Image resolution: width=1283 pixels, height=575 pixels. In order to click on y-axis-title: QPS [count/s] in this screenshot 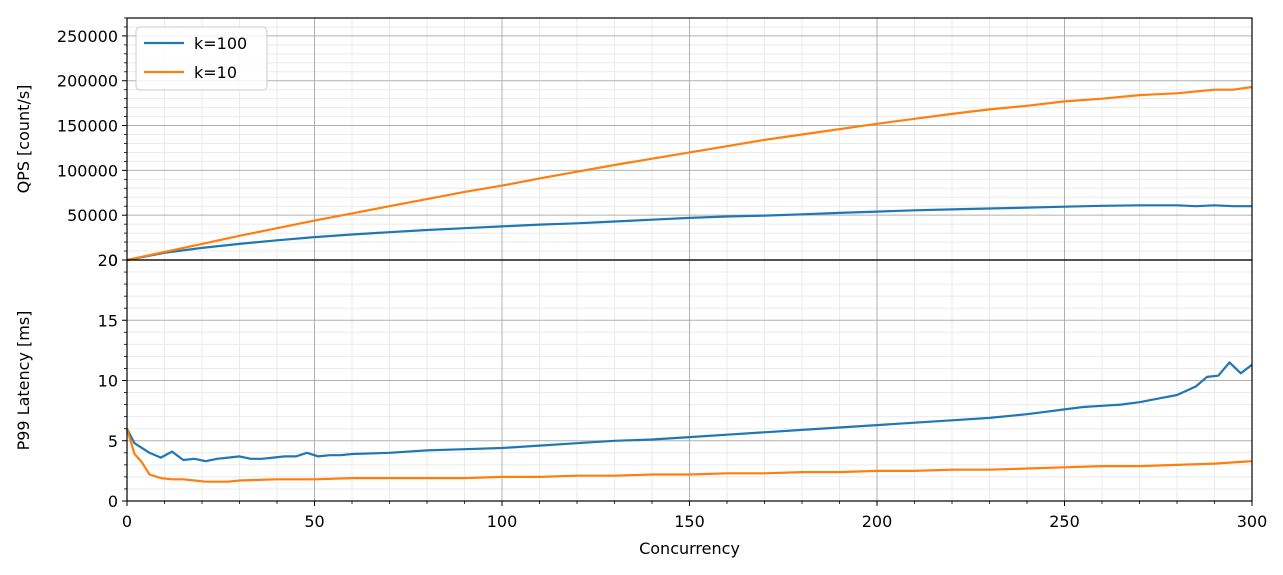, I will do `click(23, 139)`.